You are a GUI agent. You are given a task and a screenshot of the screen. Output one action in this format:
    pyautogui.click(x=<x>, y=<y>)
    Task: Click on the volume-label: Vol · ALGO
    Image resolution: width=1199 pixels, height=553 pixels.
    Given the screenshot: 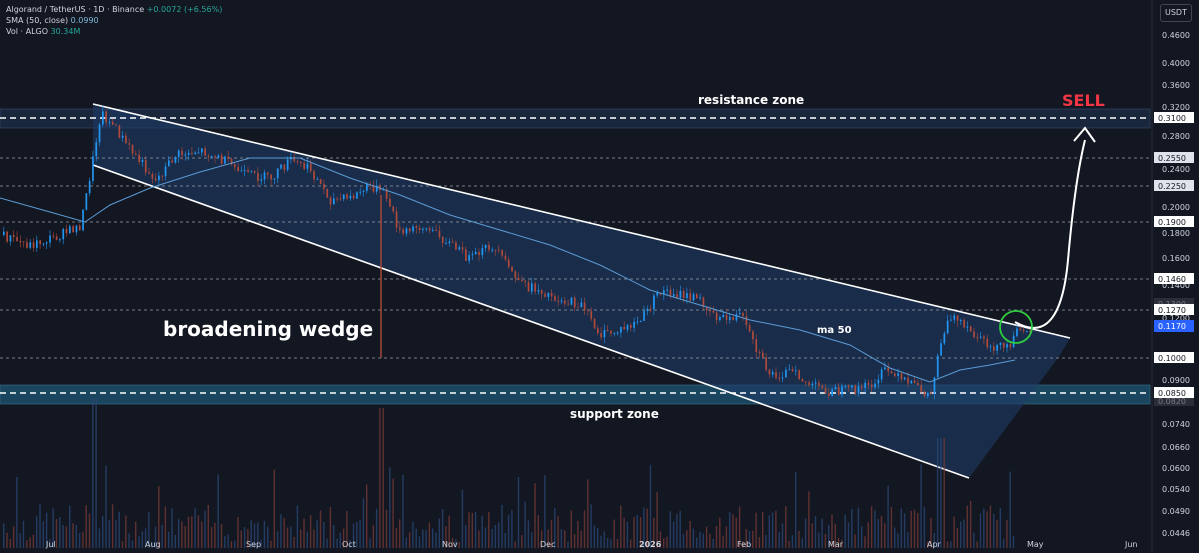 What is the action you would take?
    pyautogui.click(x=27, y=31)
    